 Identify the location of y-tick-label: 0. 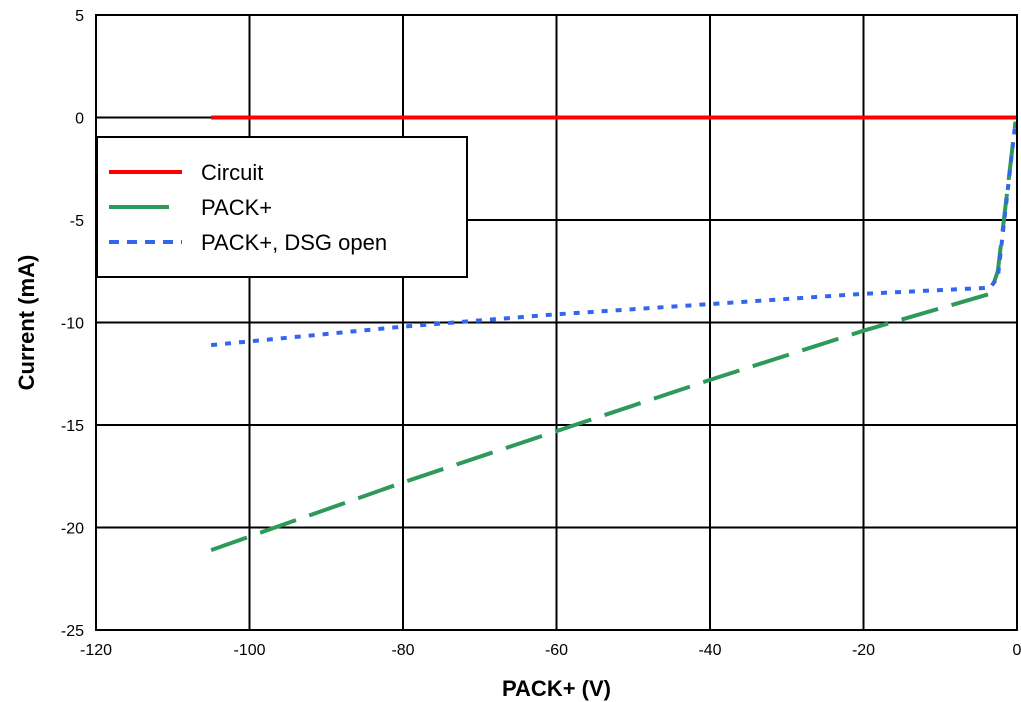
(79, 119).